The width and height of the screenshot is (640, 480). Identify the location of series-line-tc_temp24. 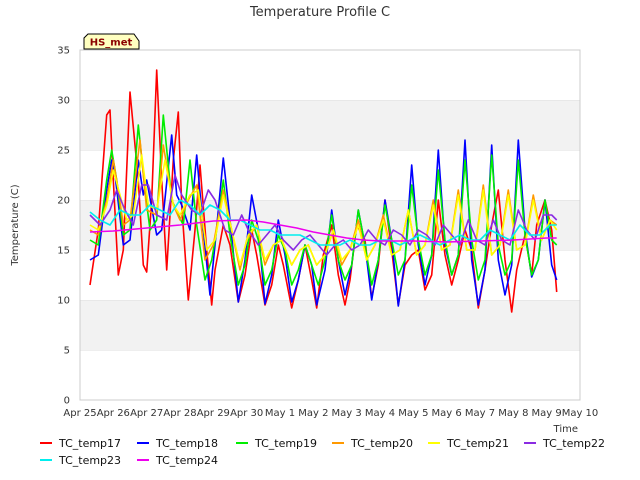
(323, 231).